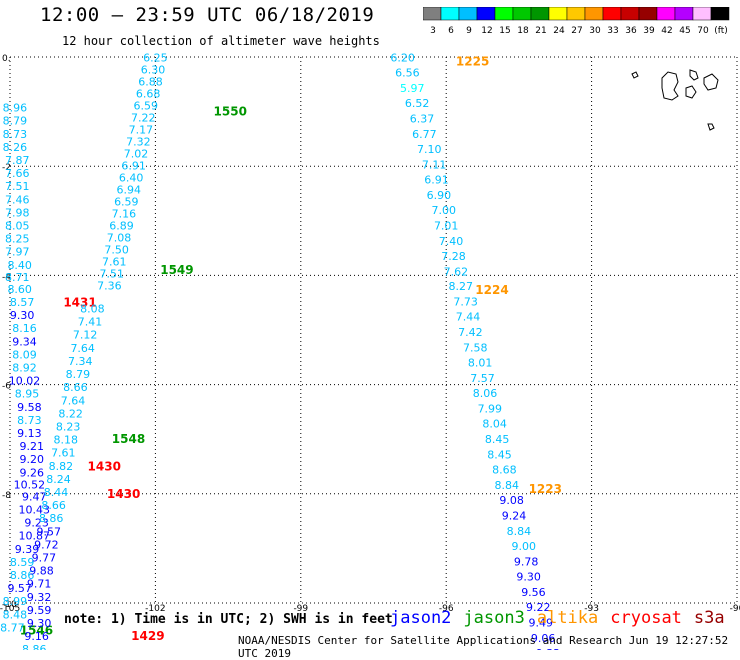 This screenshot has height=660, width=740. I want to click on colorbar-label: (ft), so click(721, 31).